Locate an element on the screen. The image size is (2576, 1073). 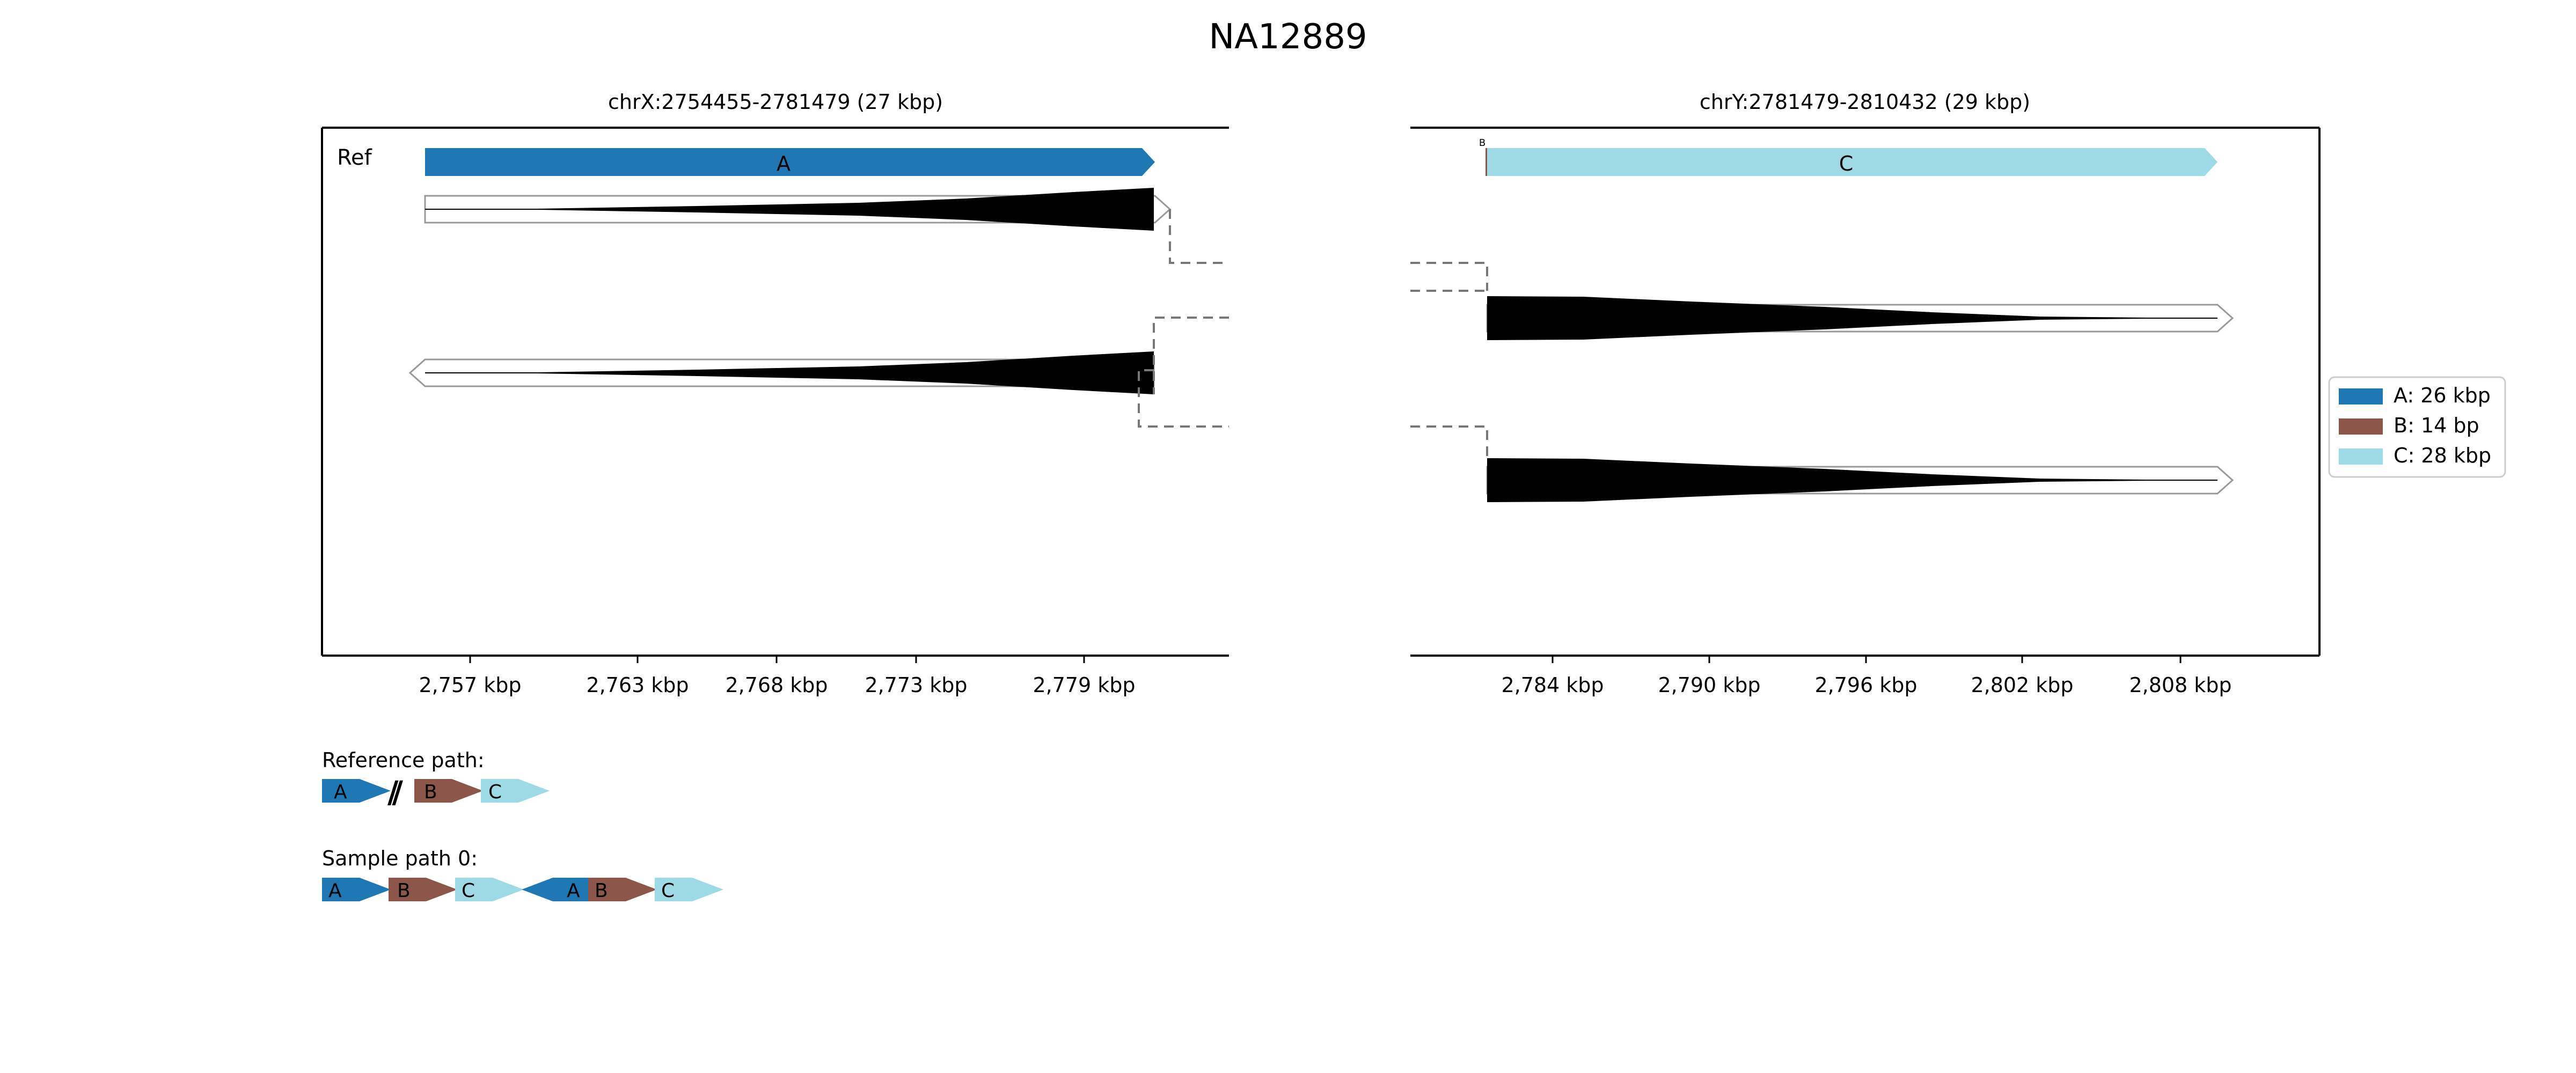
tick-label: 2,768 kbp is located at coordinates (776, 685).